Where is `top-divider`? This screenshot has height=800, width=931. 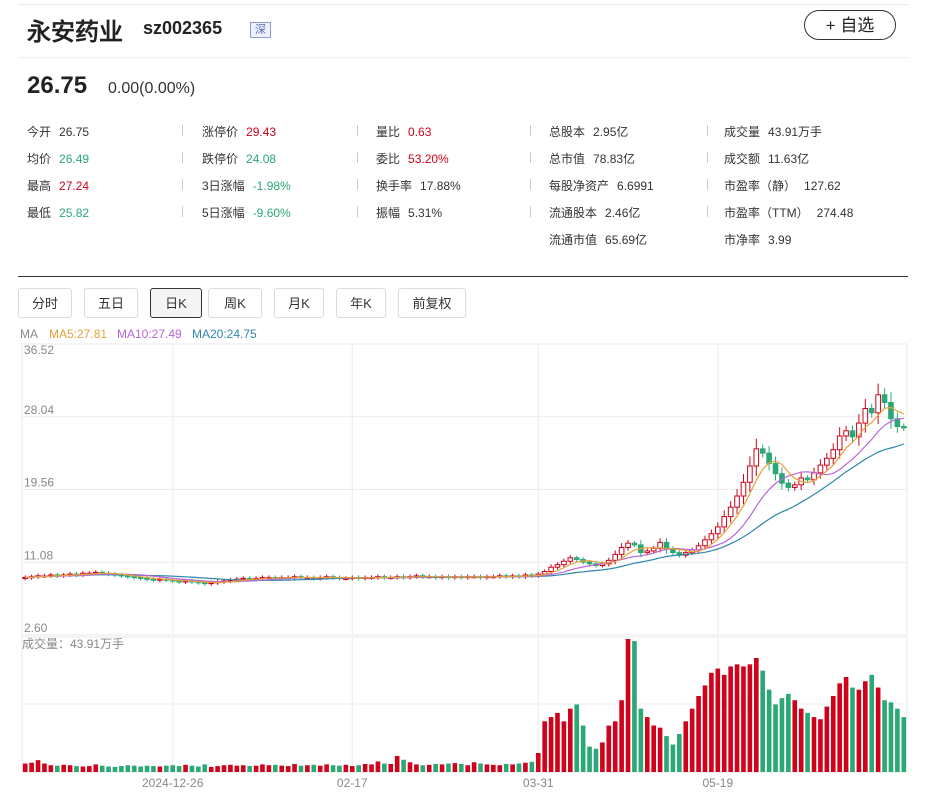
top-divider is located at coordinates (463, 4).